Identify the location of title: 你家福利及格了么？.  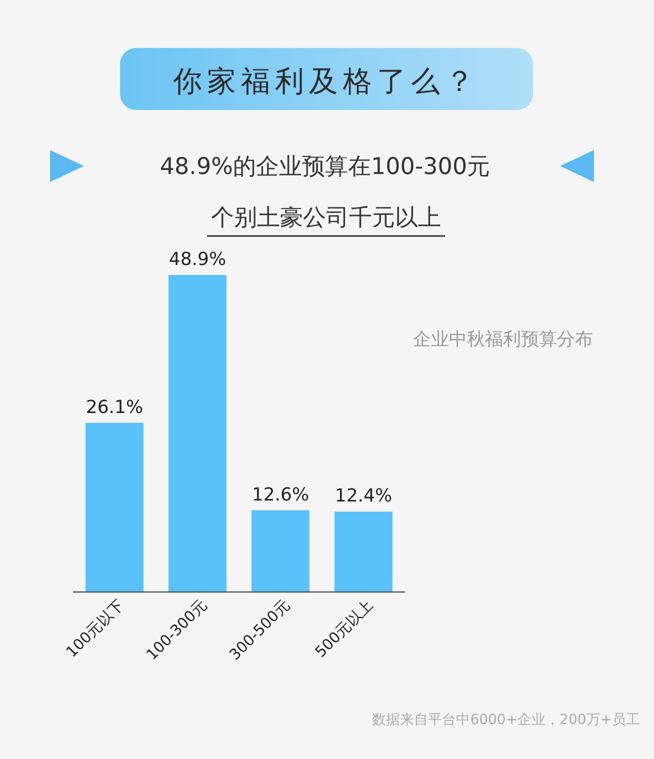
(326, 81).